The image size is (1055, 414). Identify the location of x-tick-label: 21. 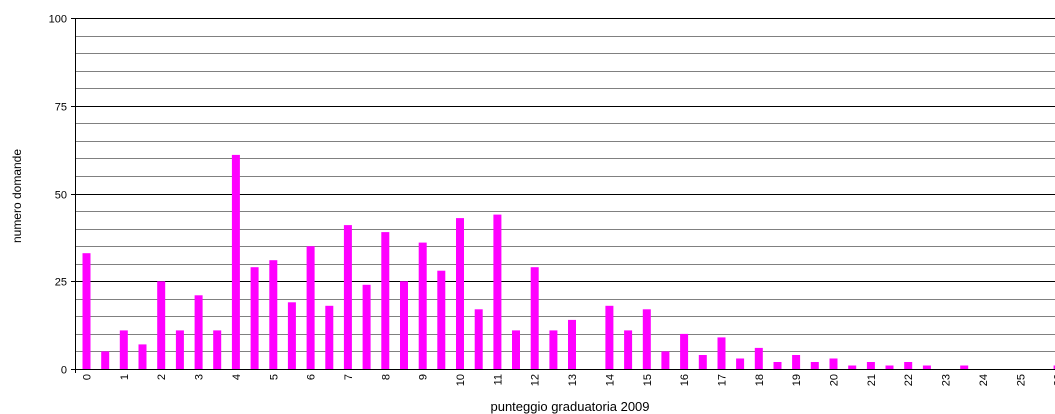
(872, 380).